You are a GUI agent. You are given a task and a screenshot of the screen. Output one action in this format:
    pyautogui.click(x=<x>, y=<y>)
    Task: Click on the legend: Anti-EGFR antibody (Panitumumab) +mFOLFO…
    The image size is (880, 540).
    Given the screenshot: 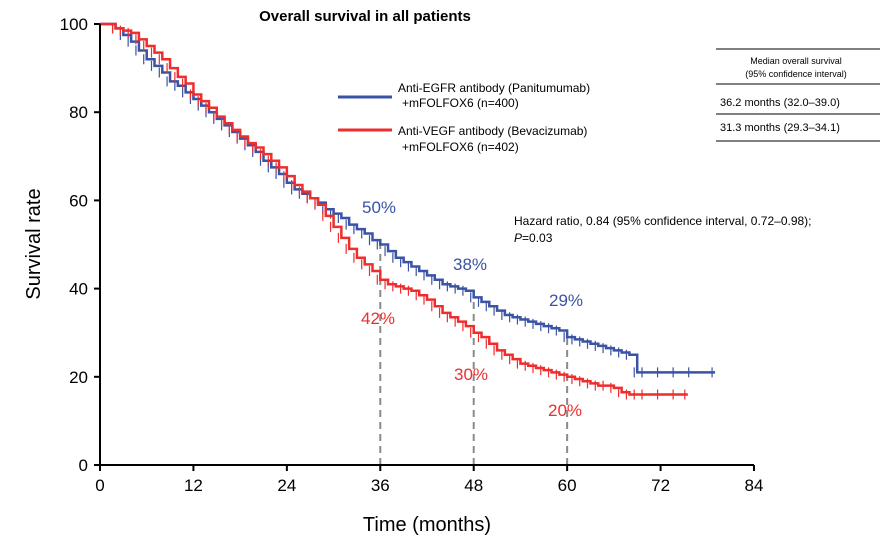 What is the action you would take?
    pyautogui.click(x=464, y=117)
    